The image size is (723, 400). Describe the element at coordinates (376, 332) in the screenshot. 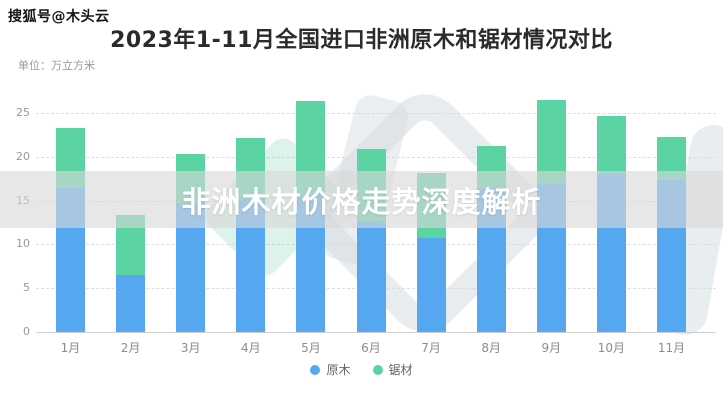

I see `x-axis-line` at that location.